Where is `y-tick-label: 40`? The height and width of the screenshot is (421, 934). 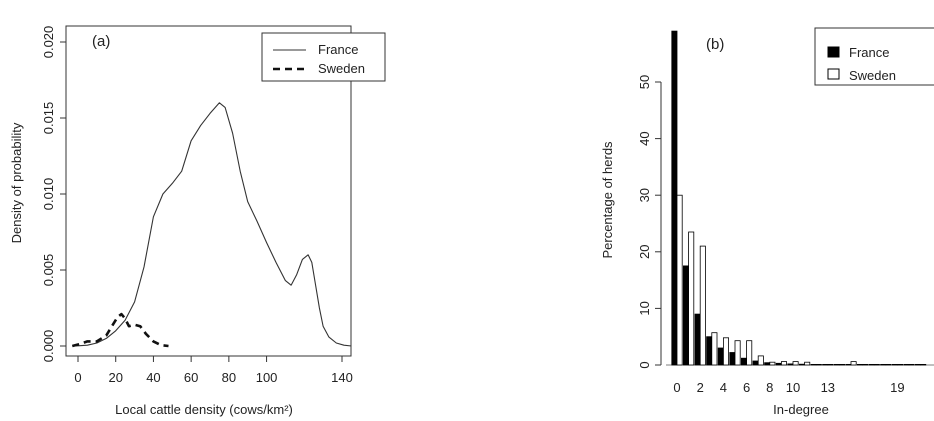 y-tick-label: 40 is located at coordinates (644, 138).